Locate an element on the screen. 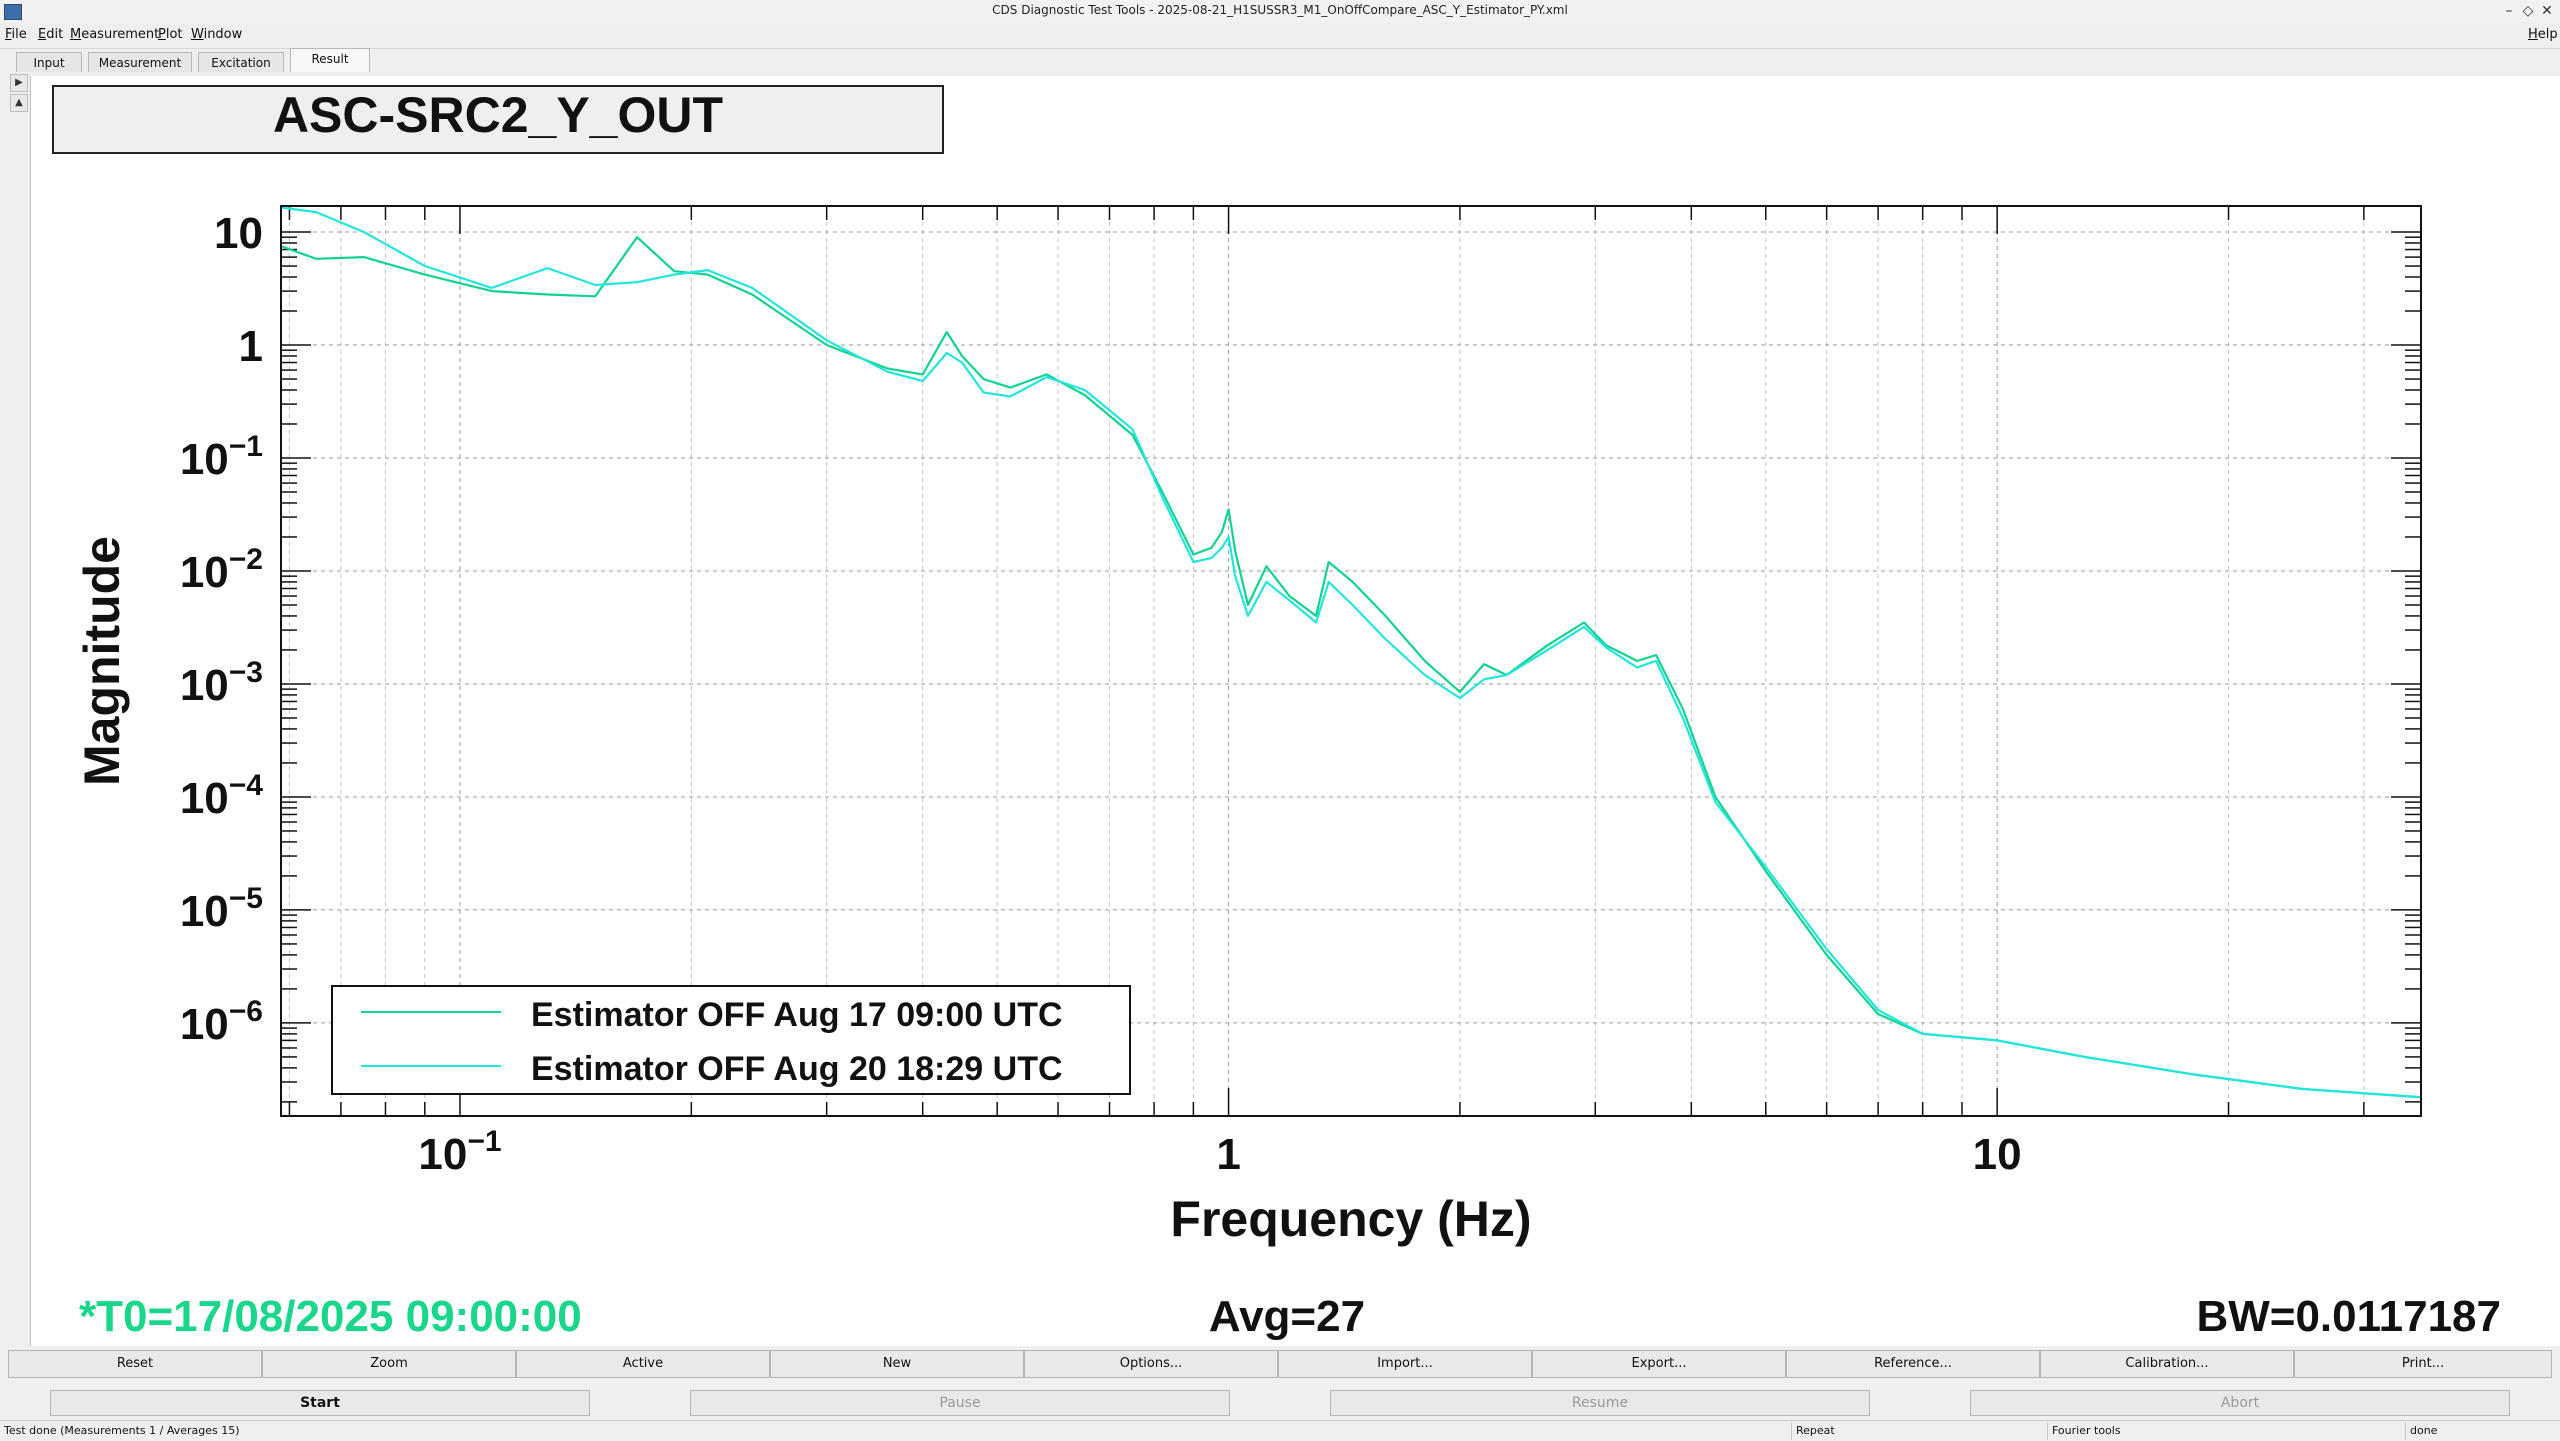 The image size is (2560, 1441). arrow-right-icon: ▶ is located at coordinates (19, 83).